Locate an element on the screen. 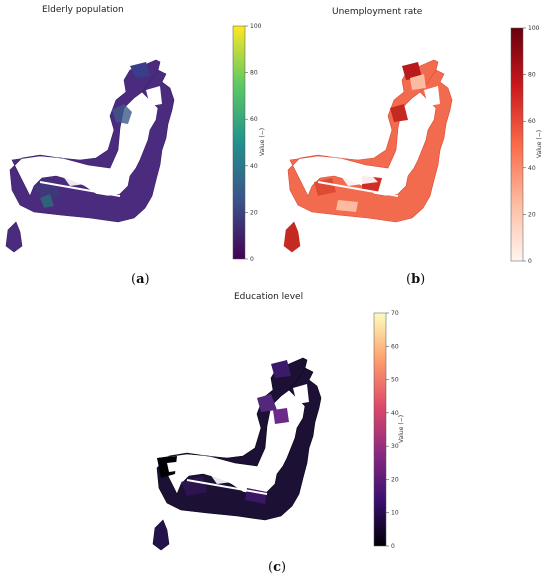 The height and width of the screenshot is (578, 550). colorbar-a-tick-label: 40 is located at coordinates (254, 166).